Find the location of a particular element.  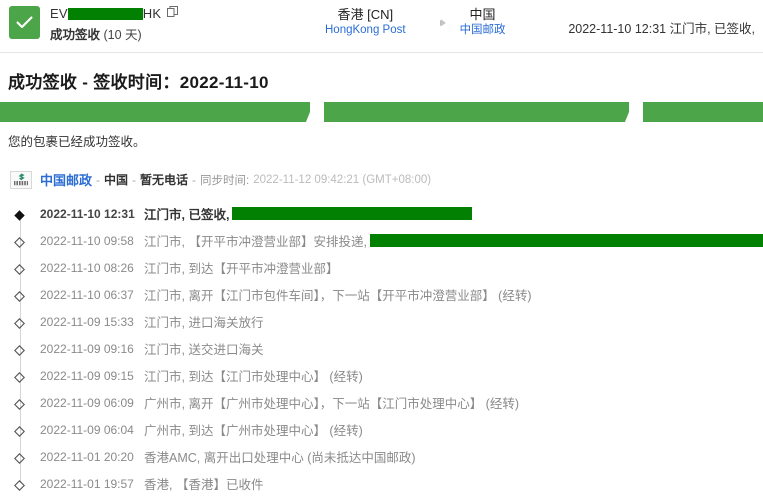

tracking-id-block: EV HK 成功签收 (10 天) is located at coordinates (114, 24).